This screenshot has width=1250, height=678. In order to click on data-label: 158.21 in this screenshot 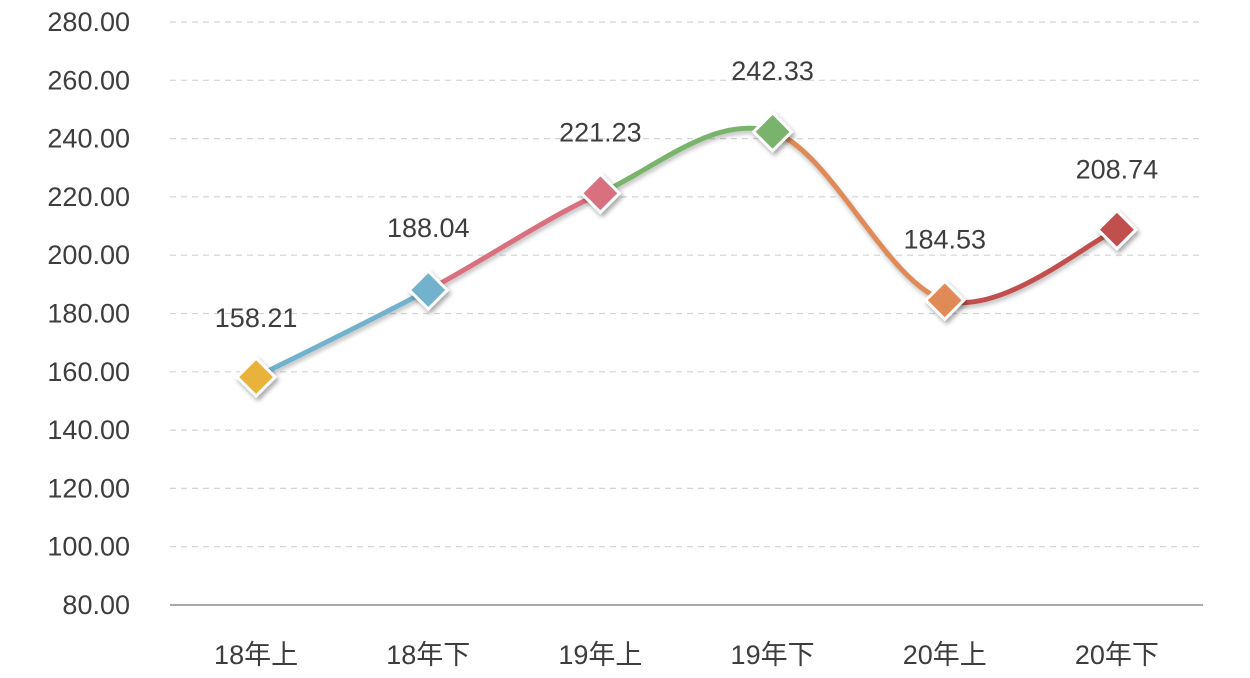, I will do `click(256, 318)`.